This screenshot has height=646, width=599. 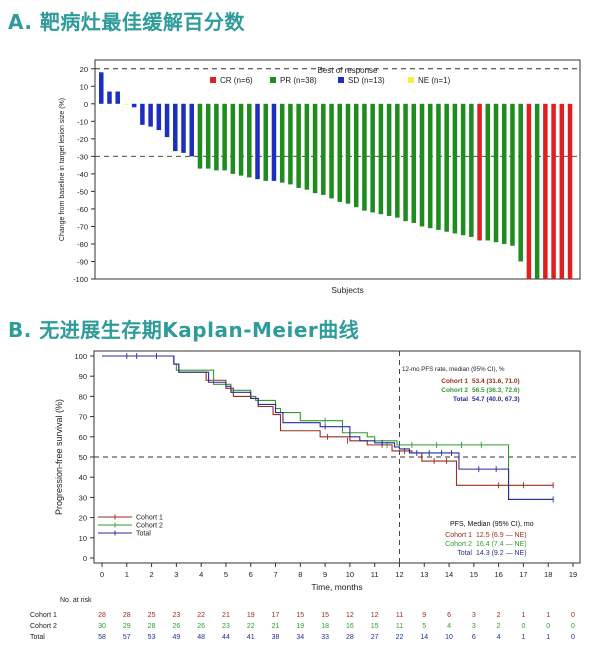 What do you see at coordinates (458, 535) in the screenshot?
I see `annotation-median-label: Cohort 1` at bounding box center [458, 535].